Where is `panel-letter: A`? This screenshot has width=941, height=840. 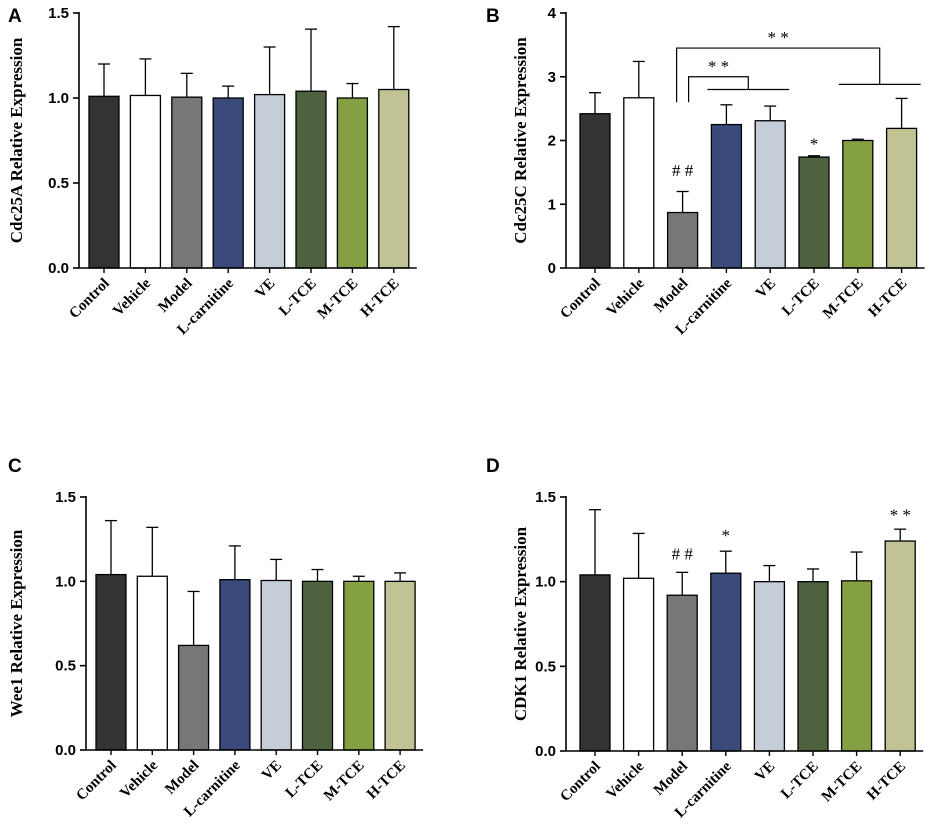 panel-letter: A is located at coordinates (15, 16).